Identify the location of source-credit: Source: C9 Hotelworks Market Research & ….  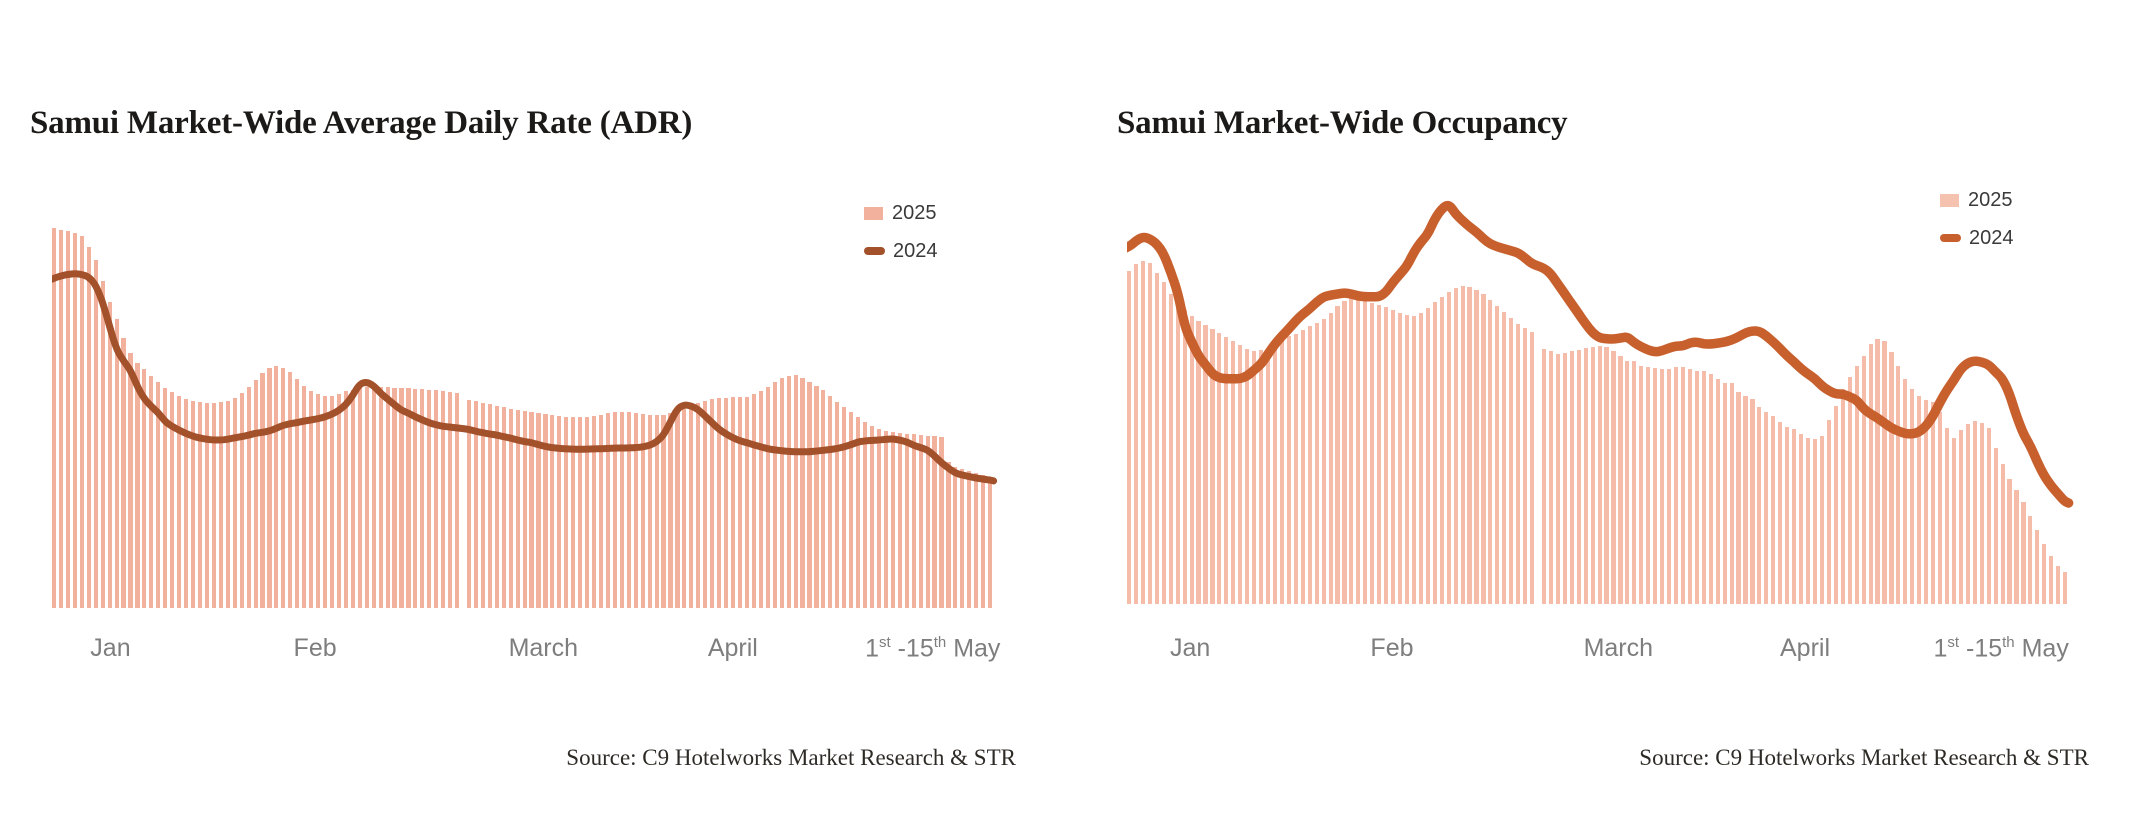
(791, 757).